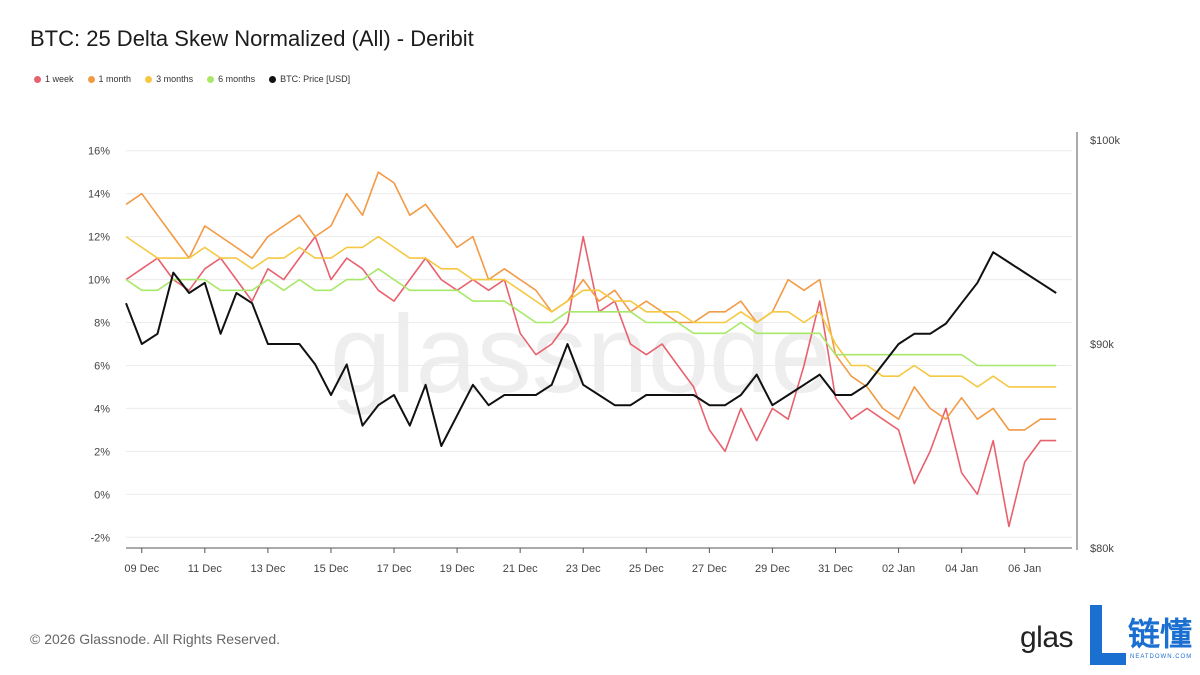 The image size is (1200, 675). What do you see at coordinates (115, 79) in the screenshot?
I see `legend-label: 1 month` at bounding box center [115, 79].